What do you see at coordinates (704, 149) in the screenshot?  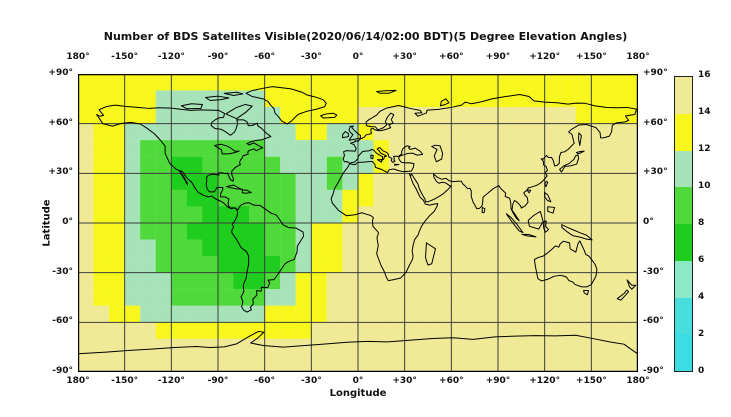 I see `colorbar-tick-label: 12` at bounding box center [704, 149].